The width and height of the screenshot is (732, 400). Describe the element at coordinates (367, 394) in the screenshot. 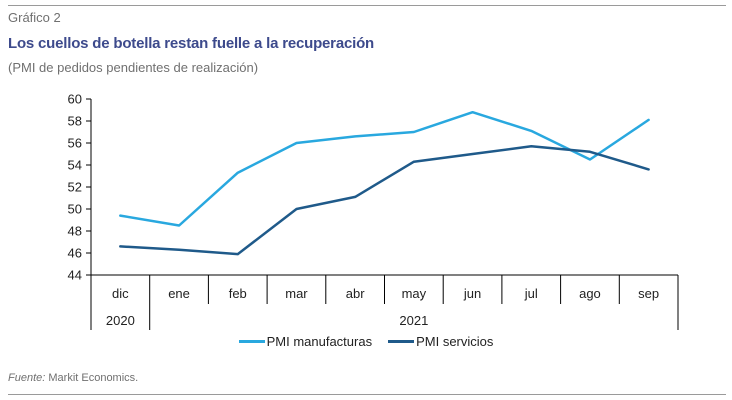

I see `bottom-rule` at that location.